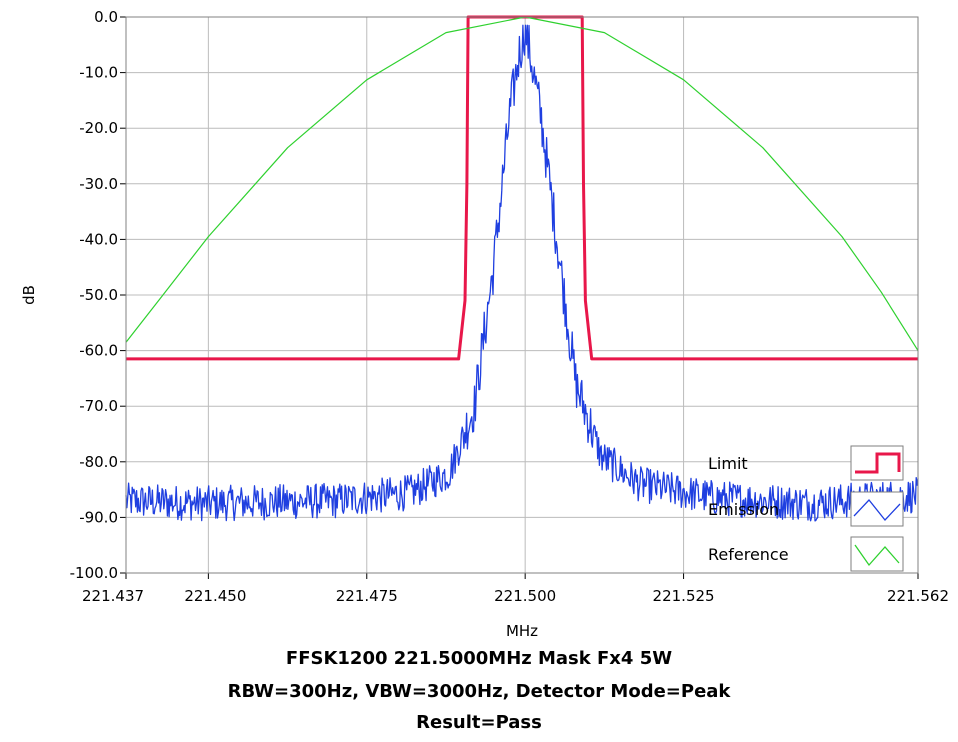 Image resolution: width=958 pixels, height=742 pixels. Describe the element at coordinates (106, 17) in the screenshot. I see `y-tick-label: 0.0` at that location.